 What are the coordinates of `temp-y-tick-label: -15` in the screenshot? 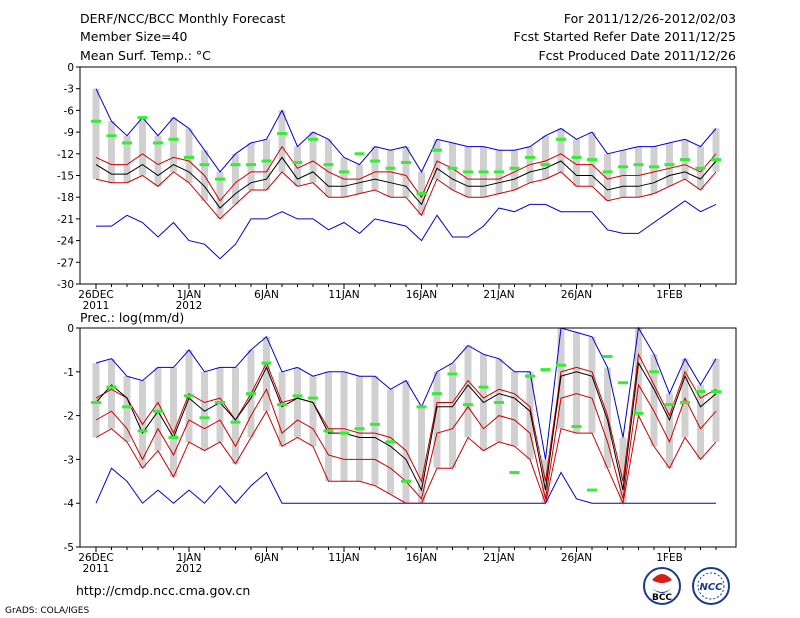 It's located at (65, 177).